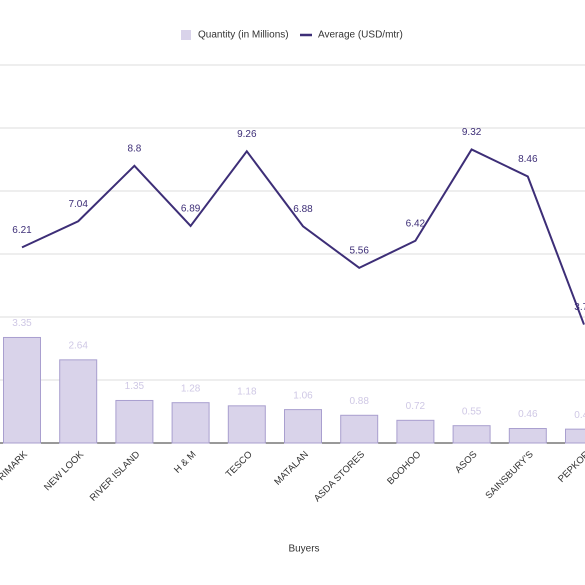 Image resolution: width=585 pixels, height=585 pixels. Describe the element at coordinates (404, 468) in the screenshot. I see `x-tick-label: BOOHOO` at that location.